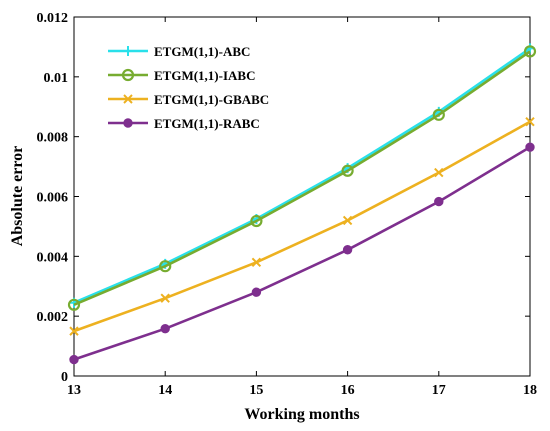 Image resolution: width=550 pixels, height=431 pixels. What do you see at coordinates (207, 123) in the screenshot?
I see `legend-label: ETGM(1,1)-RABC` at bounding box center [207, 123].